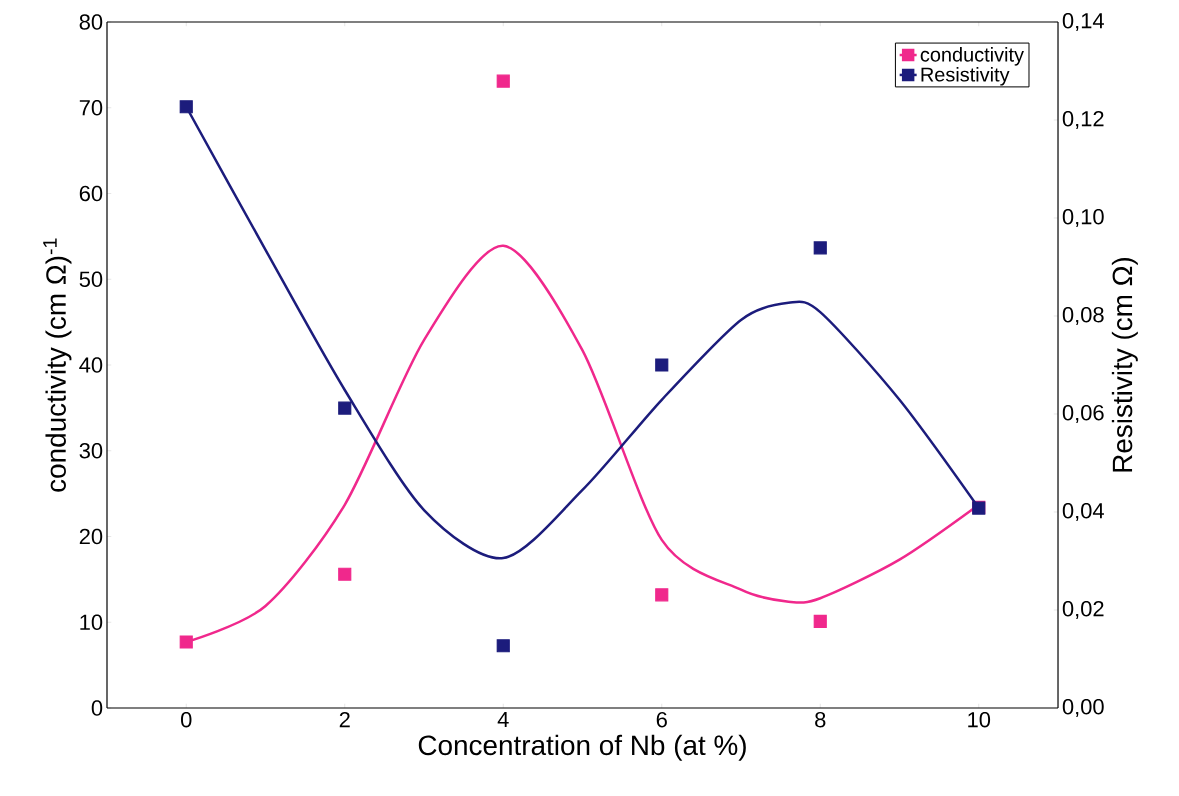  Describe the element at coordinates (972, 56) in the screenshot. I see `legend-label: conductivity` at that location.